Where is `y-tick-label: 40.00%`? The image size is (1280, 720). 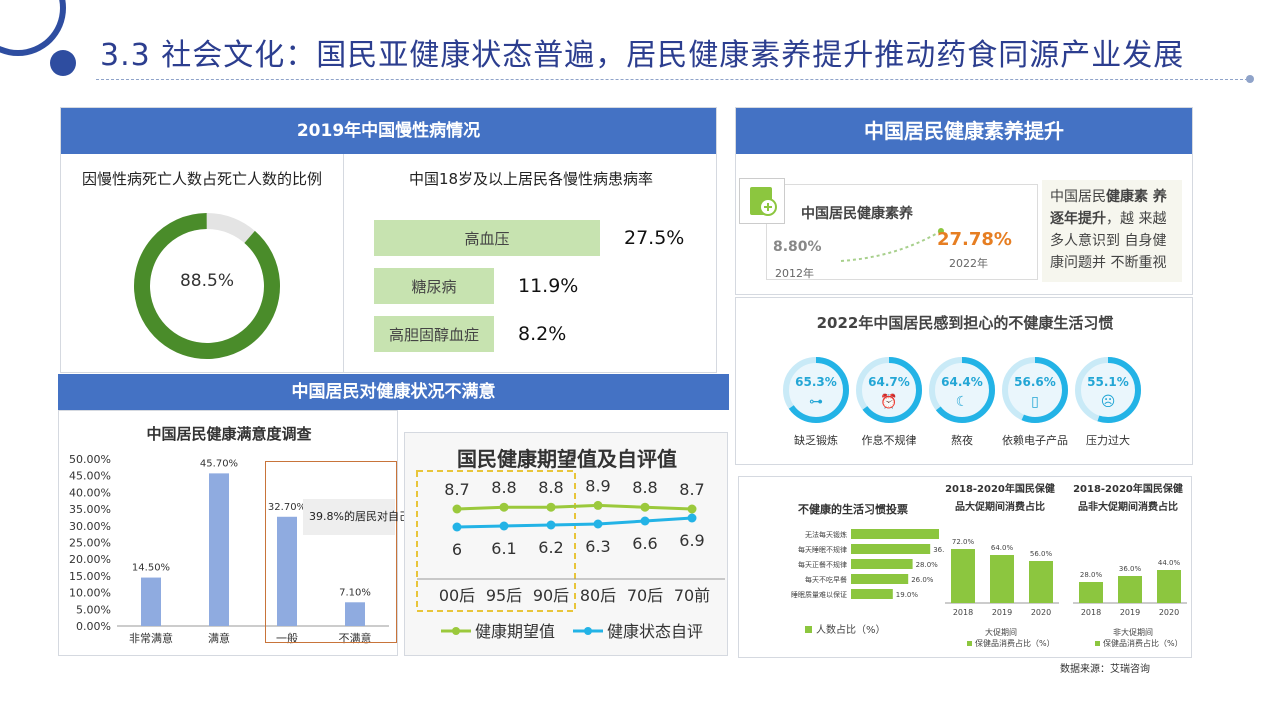
y-tick-label: 40.00% is located at coordinates (90, 492).